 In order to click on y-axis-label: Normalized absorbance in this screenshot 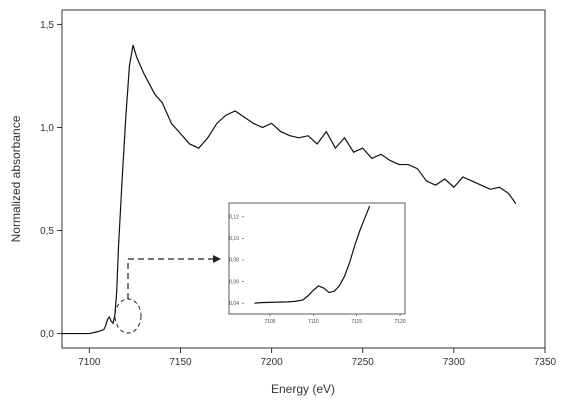, I will do `click(16, 178)`.